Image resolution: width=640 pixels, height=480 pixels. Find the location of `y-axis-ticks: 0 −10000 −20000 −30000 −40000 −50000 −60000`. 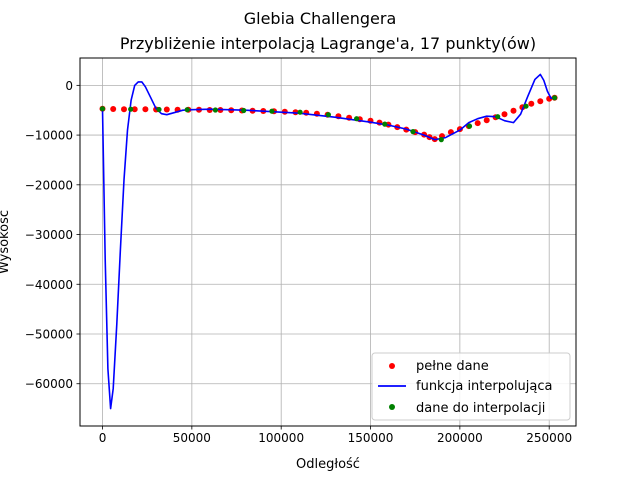

y-axis-ticks: 0 −10000 −20000 −30000 −40000 −50000 −60000 is located at coordinates (52, 235).